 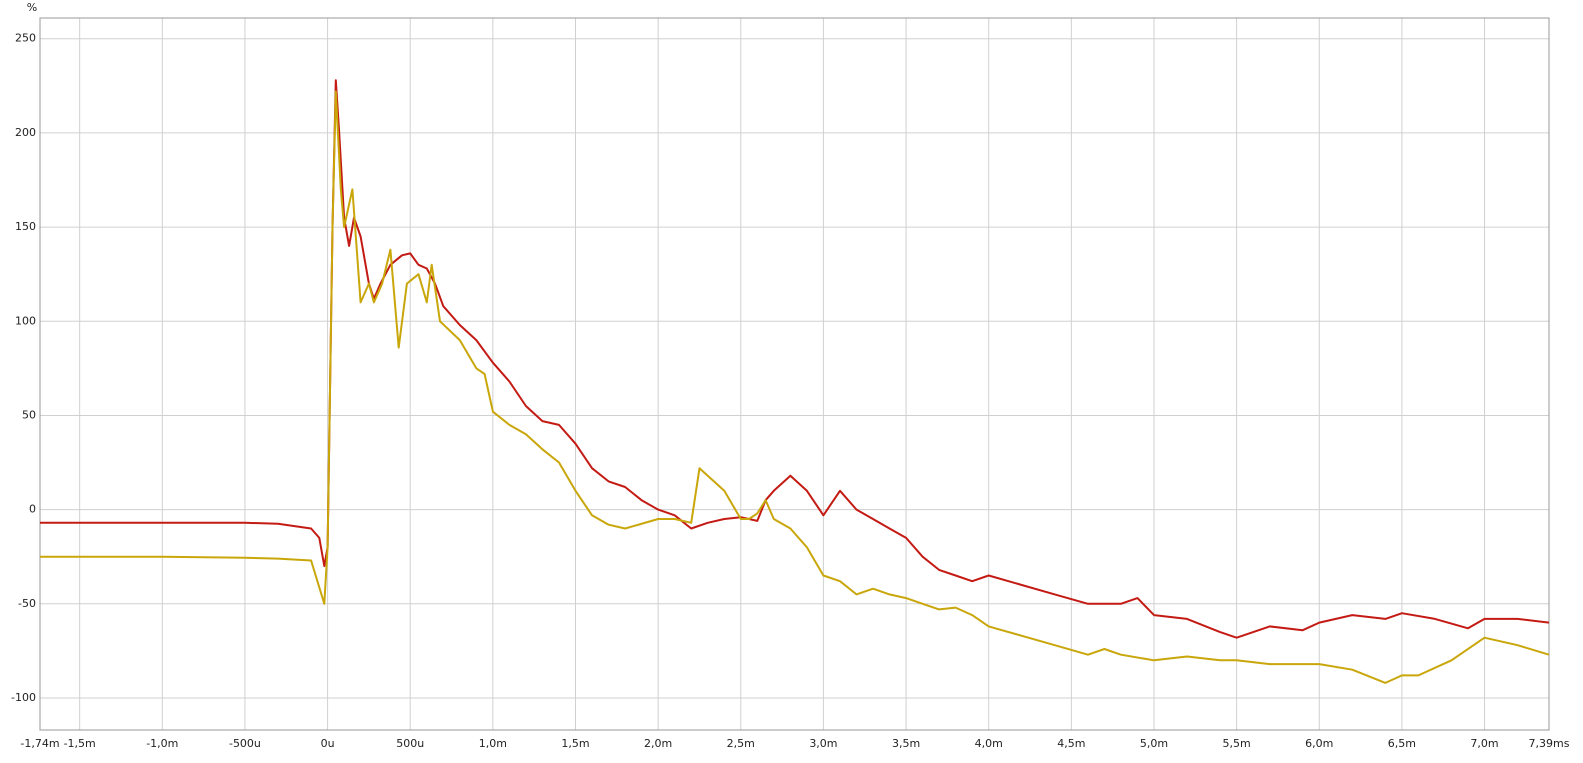 I want to click on x-tick-label: -1,5m, so click(x=80, y=743).